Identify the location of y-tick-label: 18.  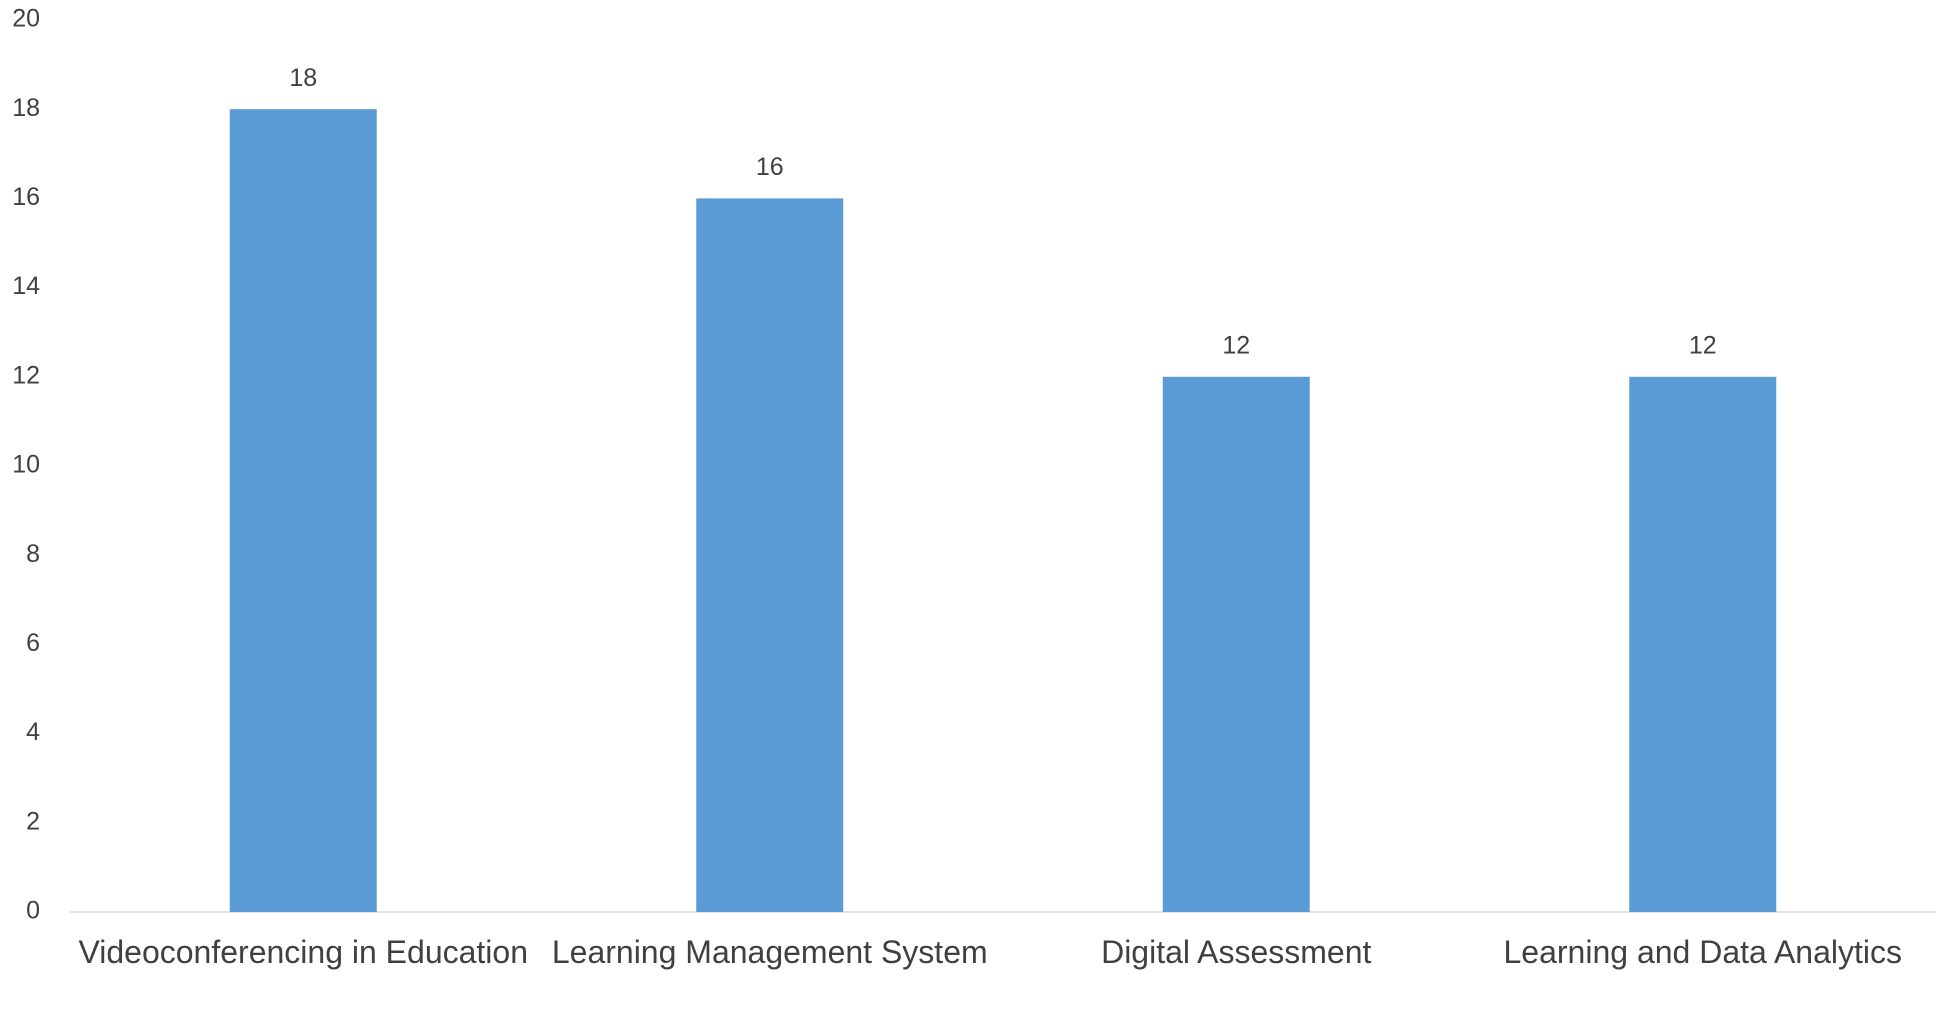
(26, 108).